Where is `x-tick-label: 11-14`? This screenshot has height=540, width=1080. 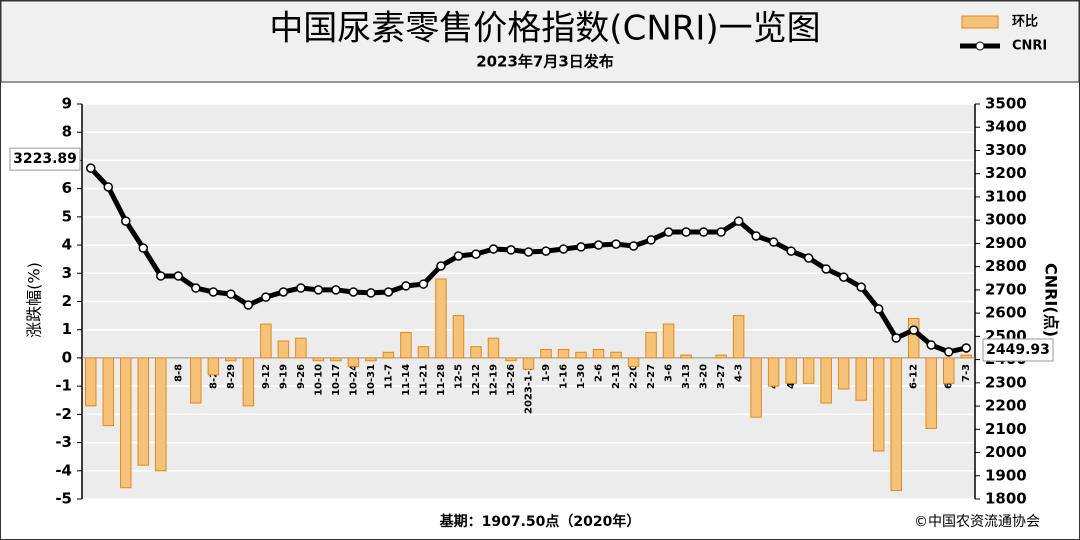 x-tick-label: 11-14 is located at coordinates (406, 380).